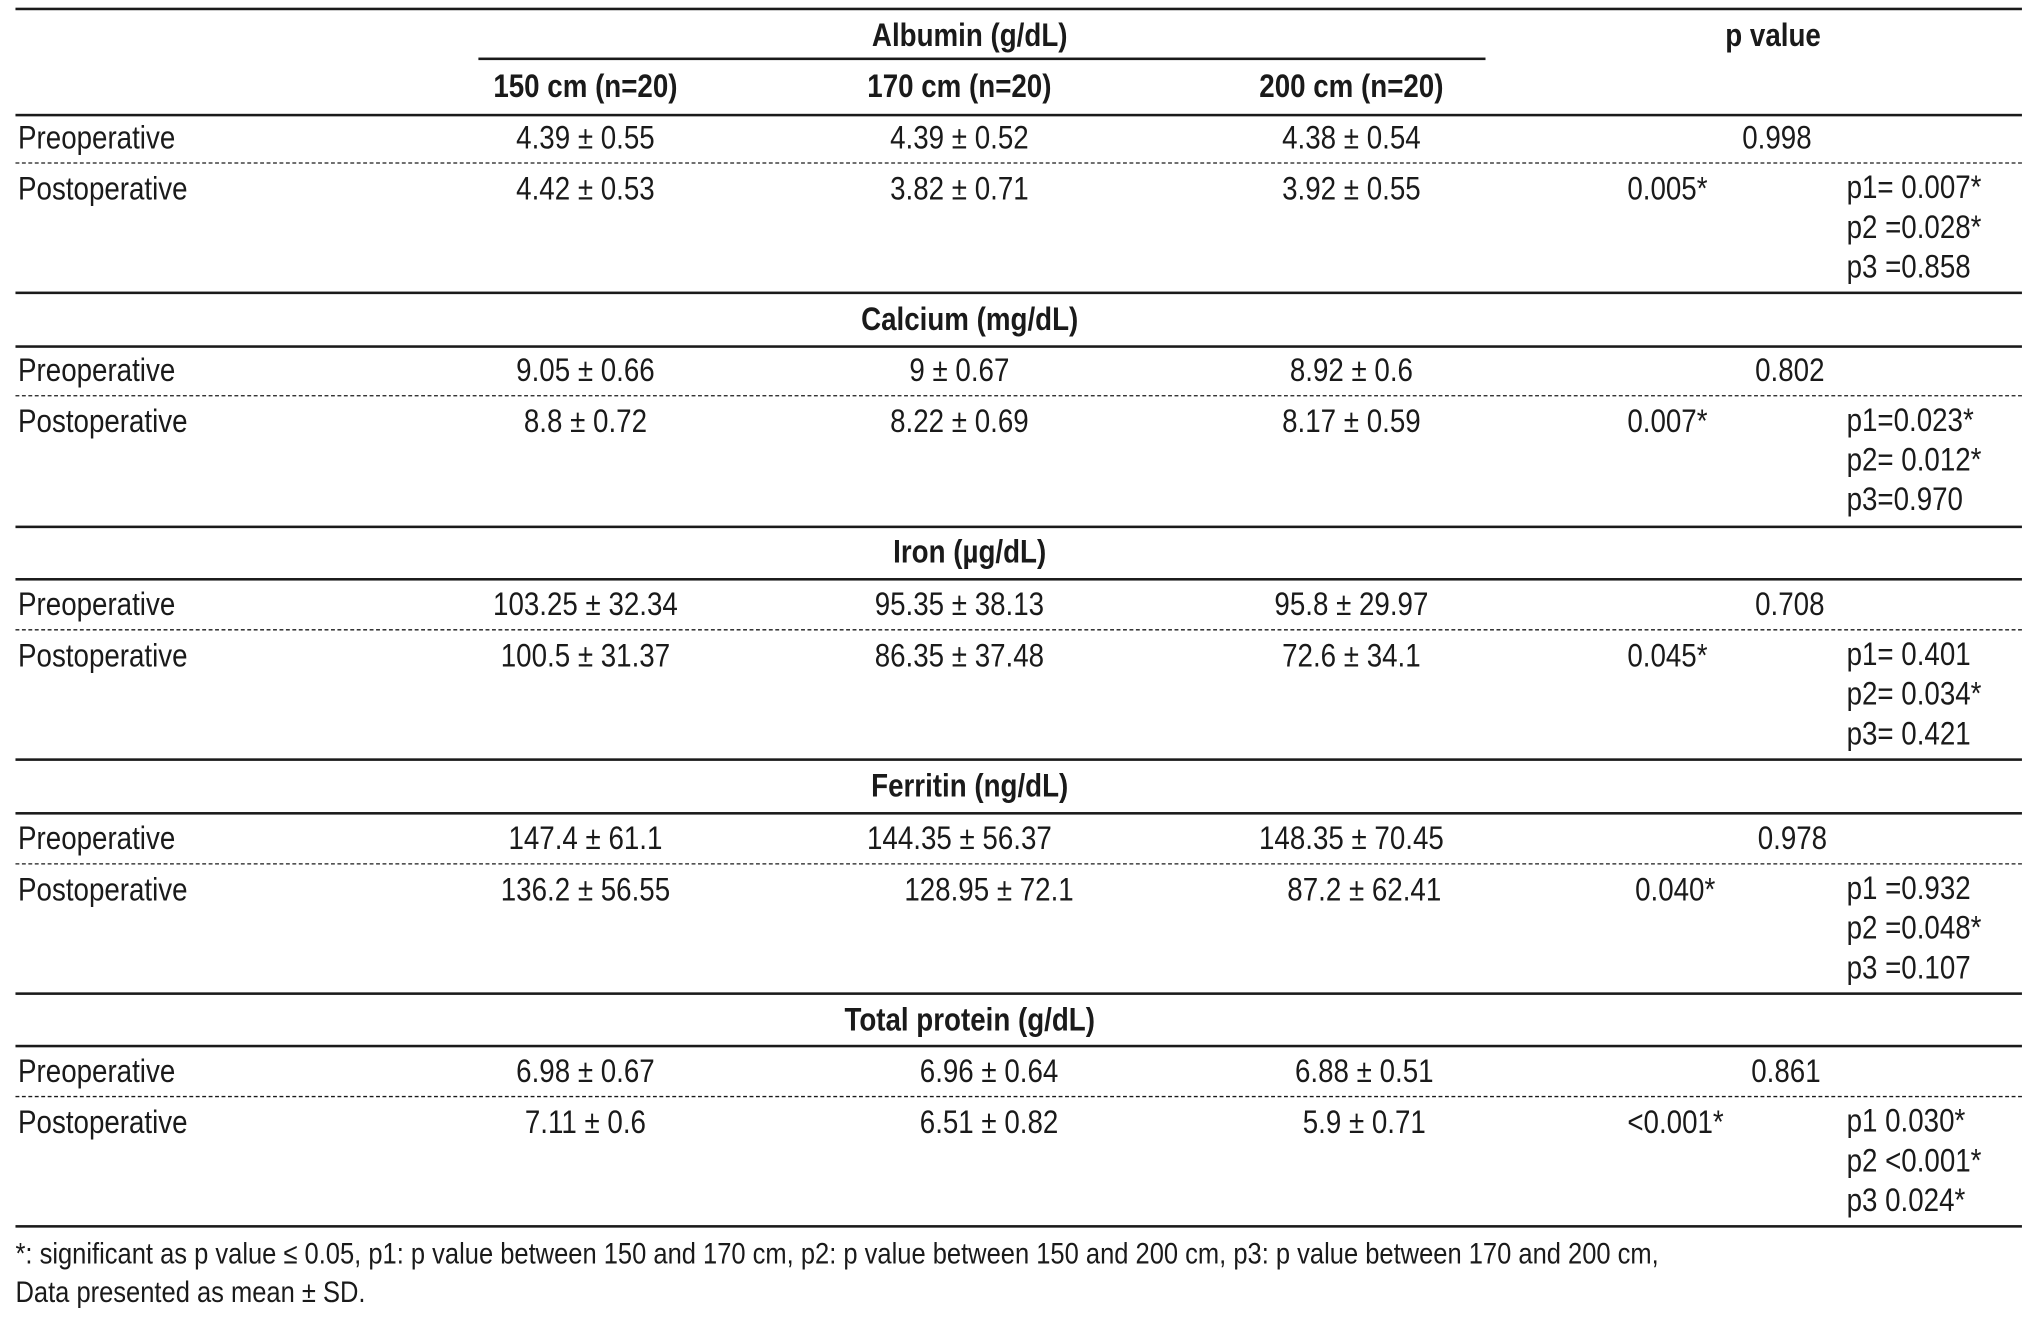 The height and width of the screenshot is (1321, 2022). What do you see at coordinates (1908, 968) in the screenshot?
I see `pairwise-p3: p3 =0.107` at bounding box center [1908, 968].